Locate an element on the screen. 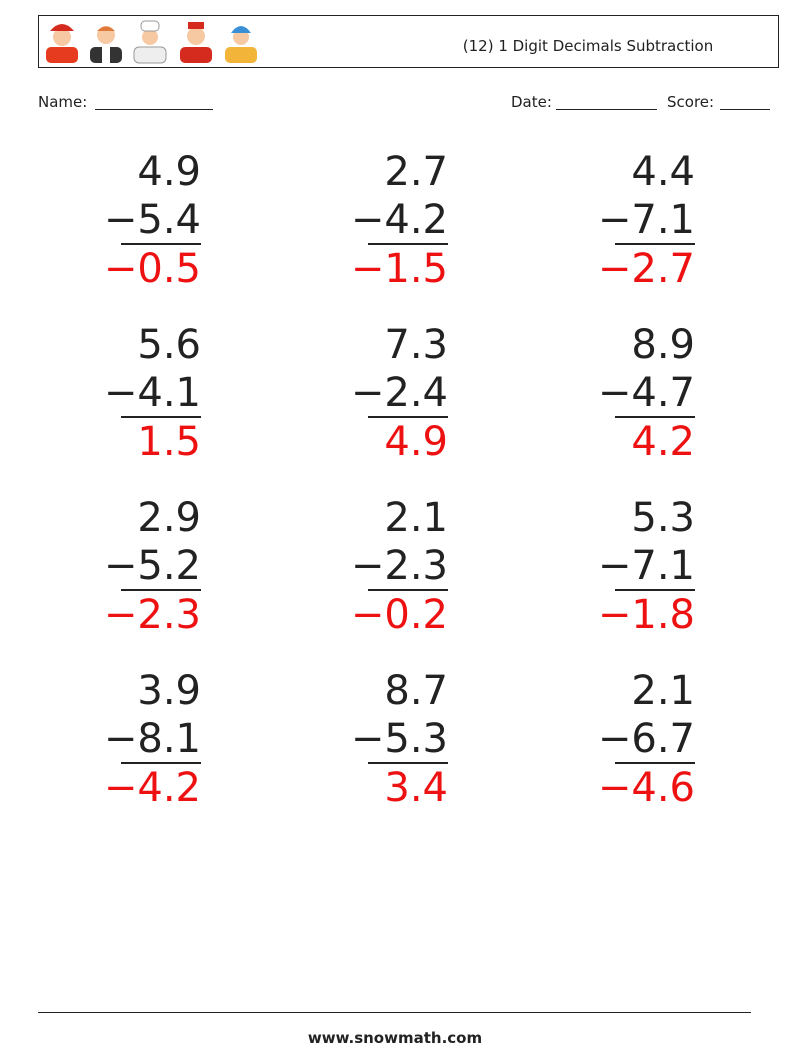  bottom-number: −6.7 is located at coordinates (646, 739).